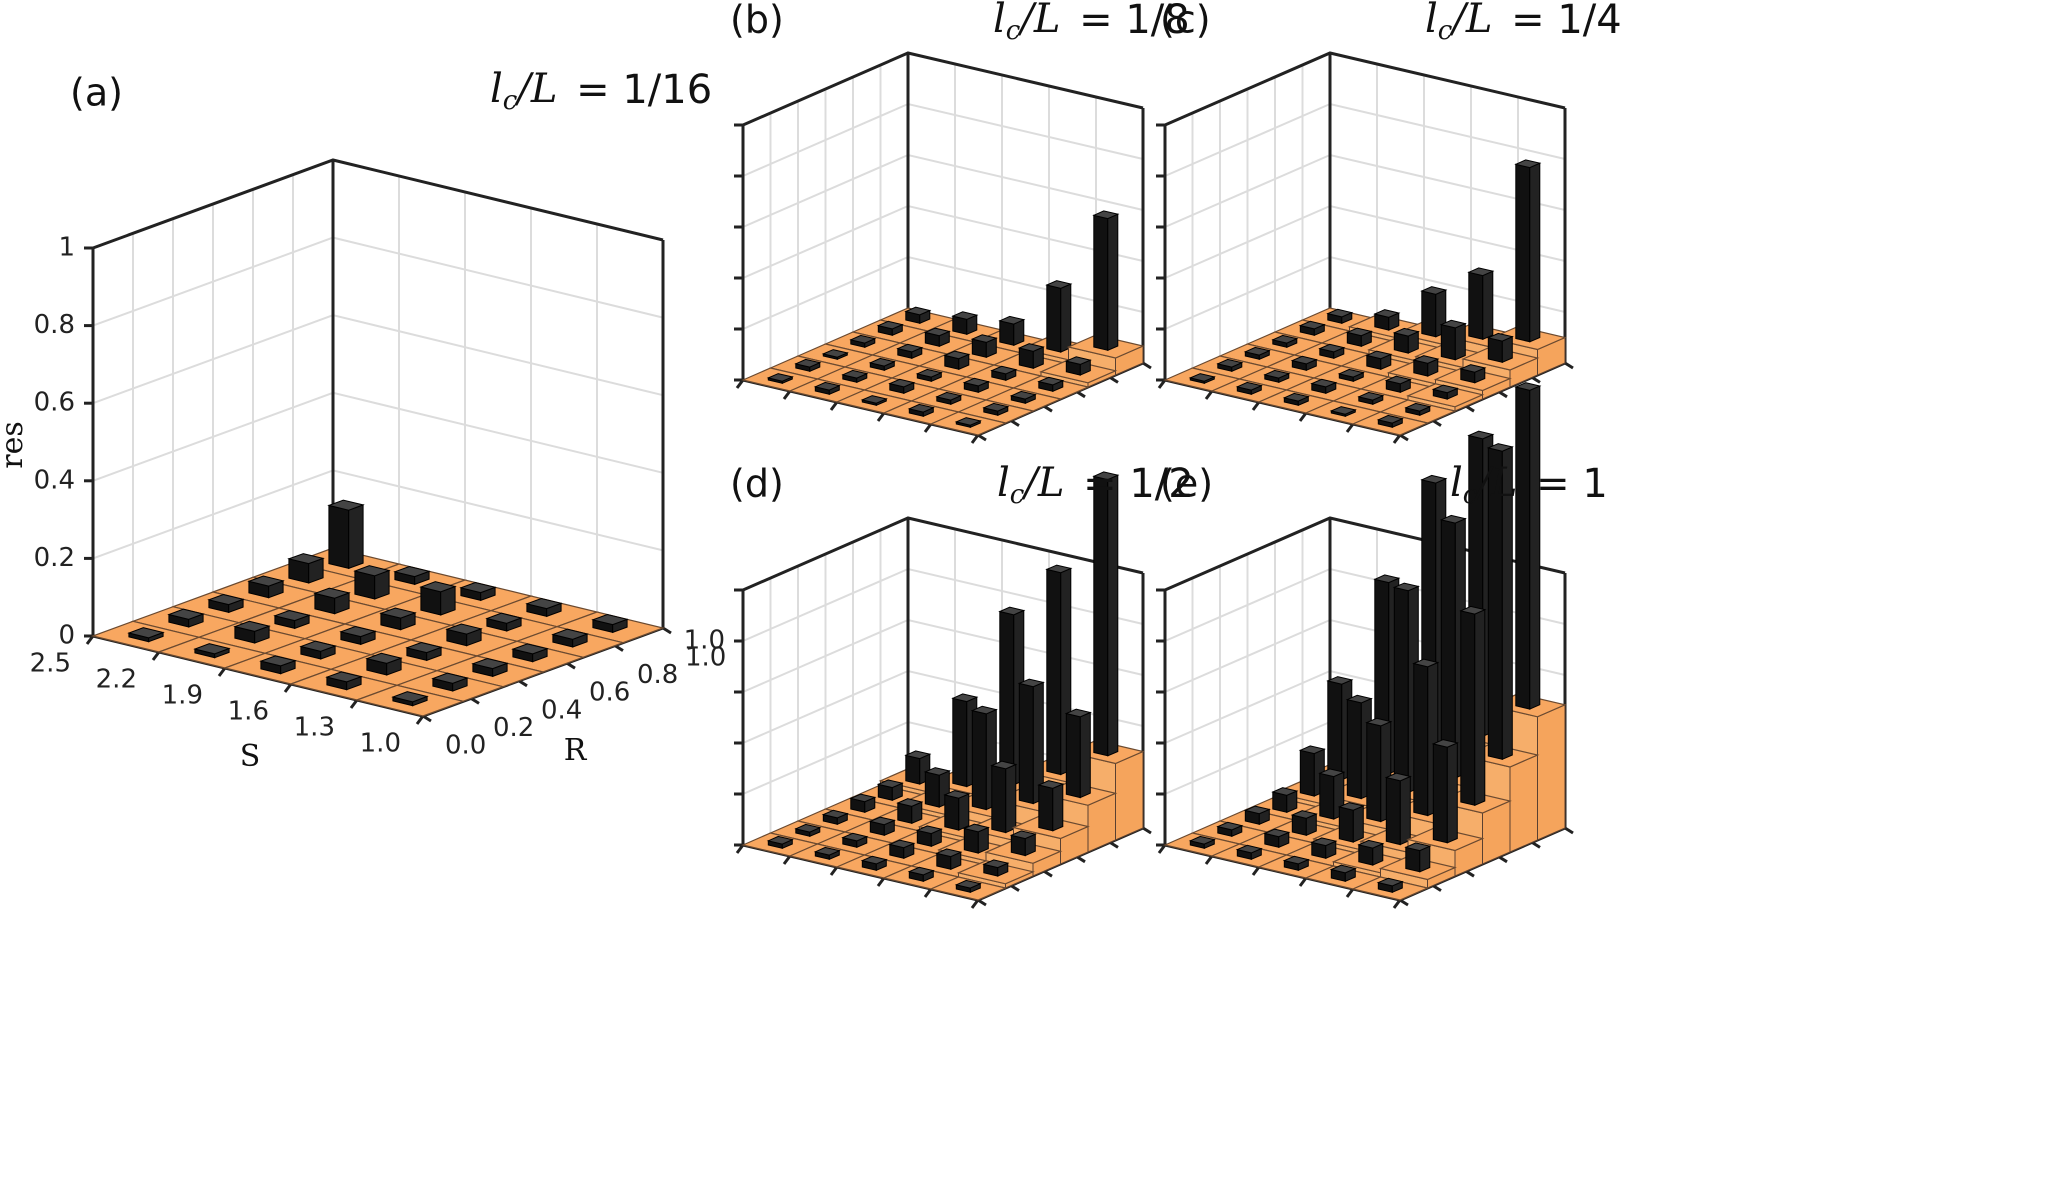  Describe the element at coordinates (943, 554) in the screenshot. I see `top-edge` at that location.